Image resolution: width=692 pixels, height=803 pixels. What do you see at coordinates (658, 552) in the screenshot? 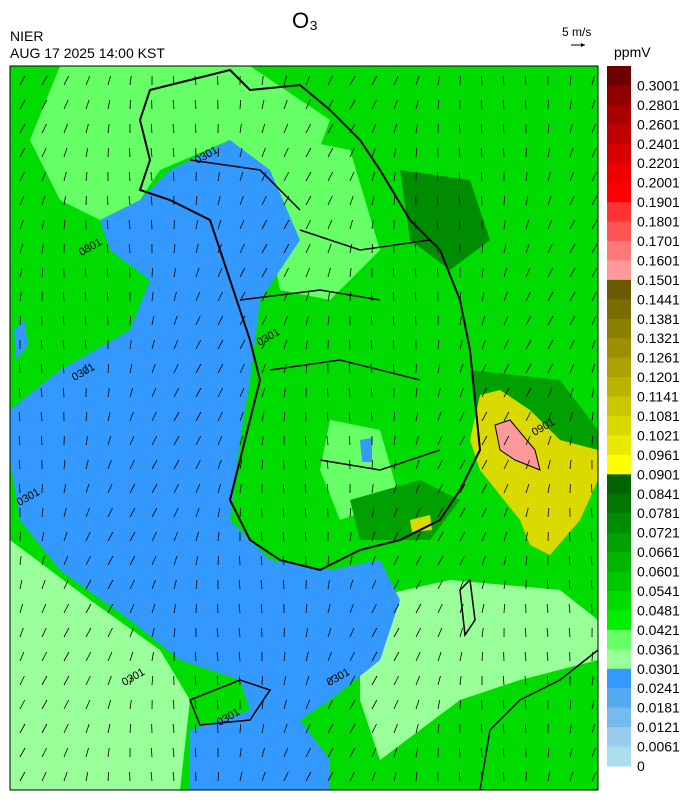
I see `colorbar-label: 0.0661` at bounding box center [658, 552].